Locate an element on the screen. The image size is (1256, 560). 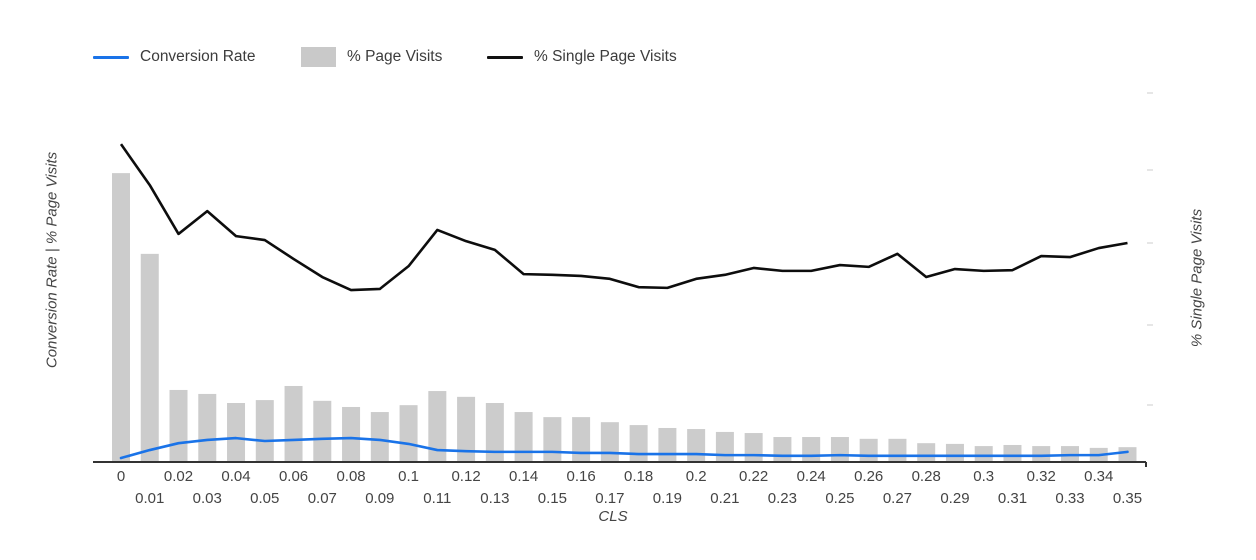
legend-label: Conversion Rate is located at coordinates (198, 56).